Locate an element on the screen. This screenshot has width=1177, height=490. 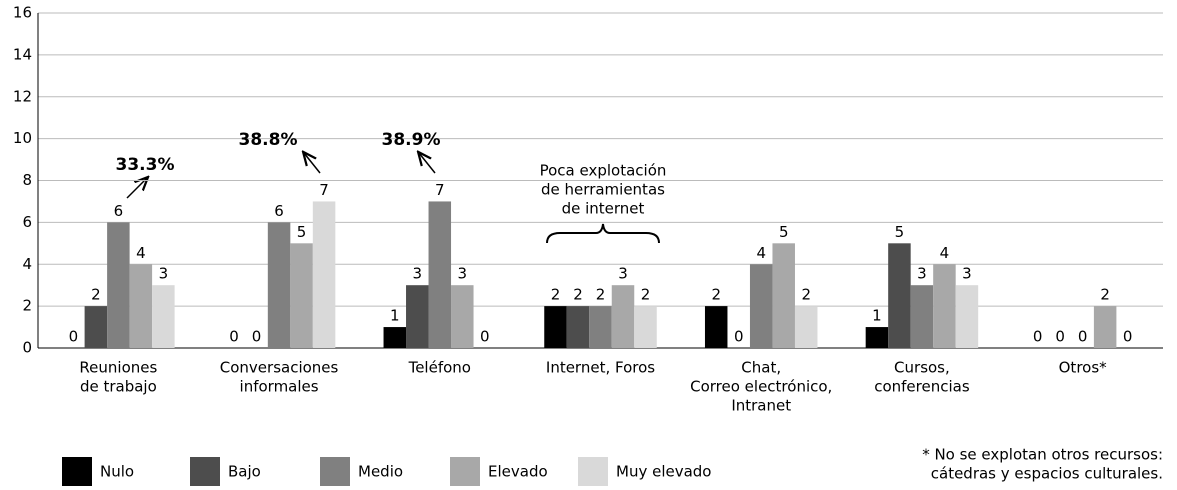
y-tick-label: 12 is located at coordinates (22, 96).